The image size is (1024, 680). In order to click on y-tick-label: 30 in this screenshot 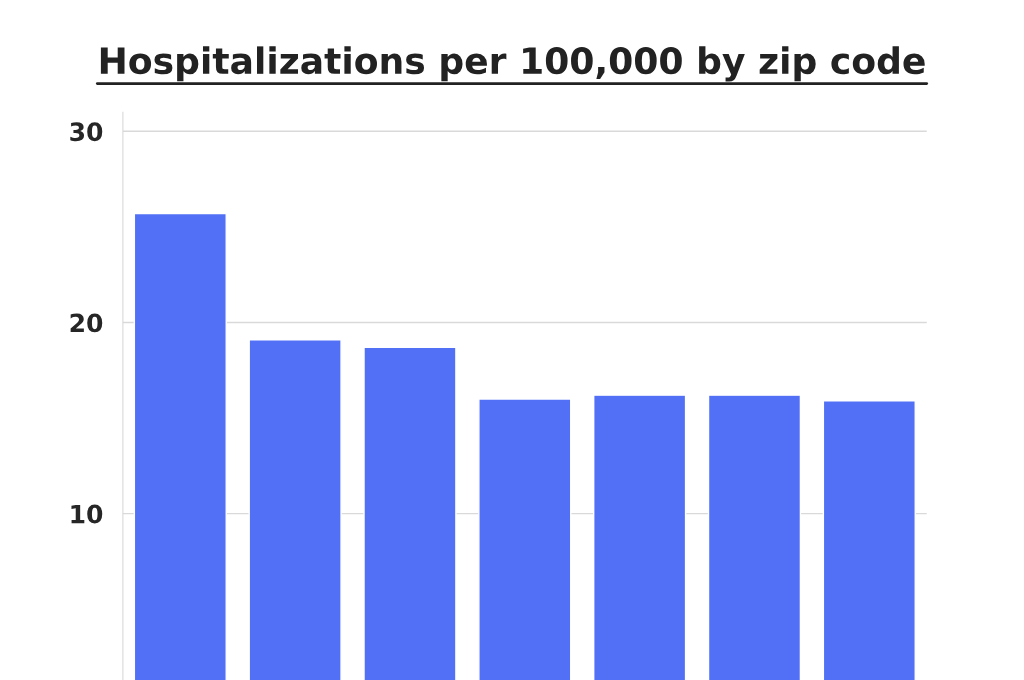, I will do `click(86, 132)`.